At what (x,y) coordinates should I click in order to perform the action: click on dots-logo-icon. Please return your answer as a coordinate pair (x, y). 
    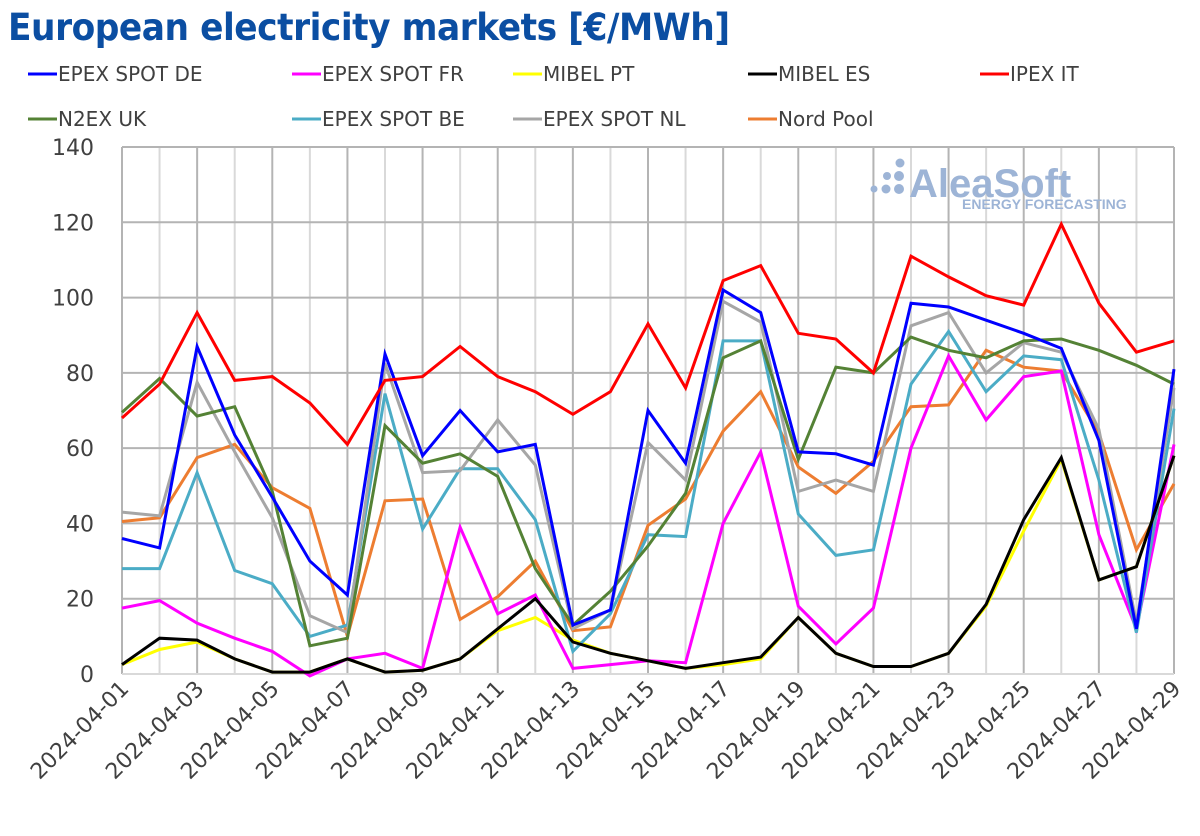
    Looking at the image, I should click on (887, 176).